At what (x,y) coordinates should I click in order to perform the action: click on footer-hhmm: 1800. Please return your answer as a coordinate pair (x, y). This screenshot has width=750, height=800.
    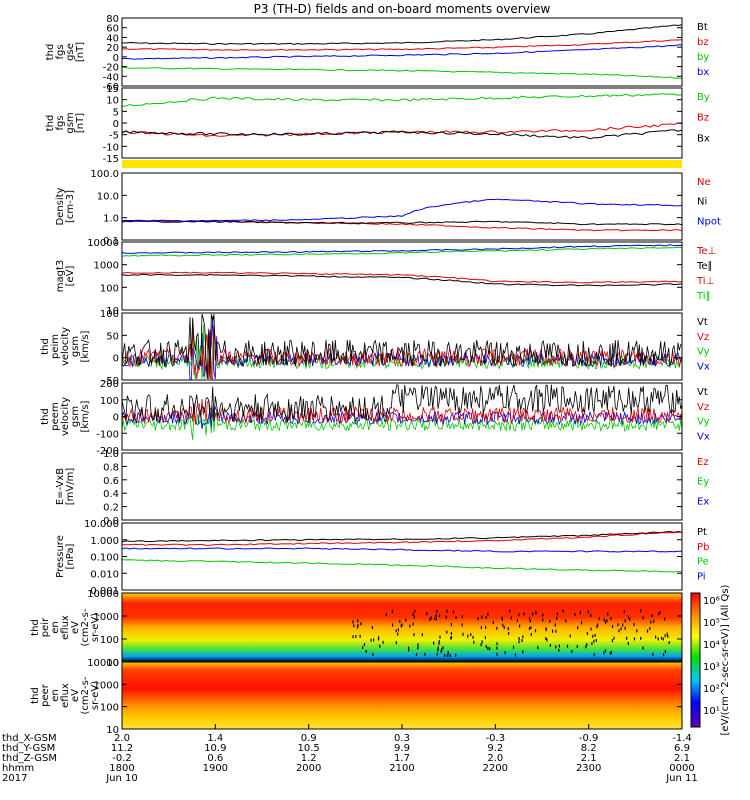
    Looking at the image, I should click on (121, 768).